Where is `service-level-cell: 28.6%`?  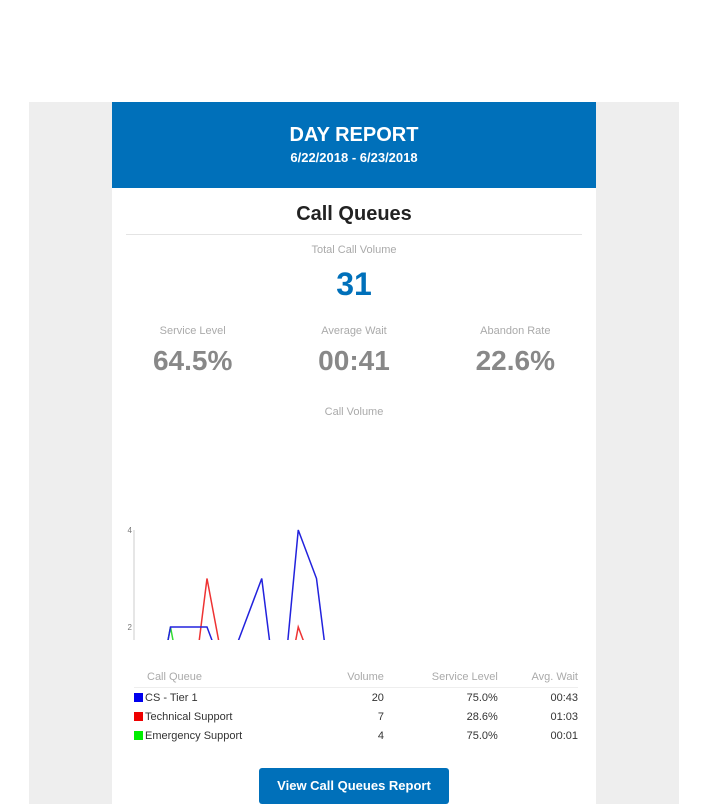 service-level-cell: 28.6% is located at coordinates (482, 716).